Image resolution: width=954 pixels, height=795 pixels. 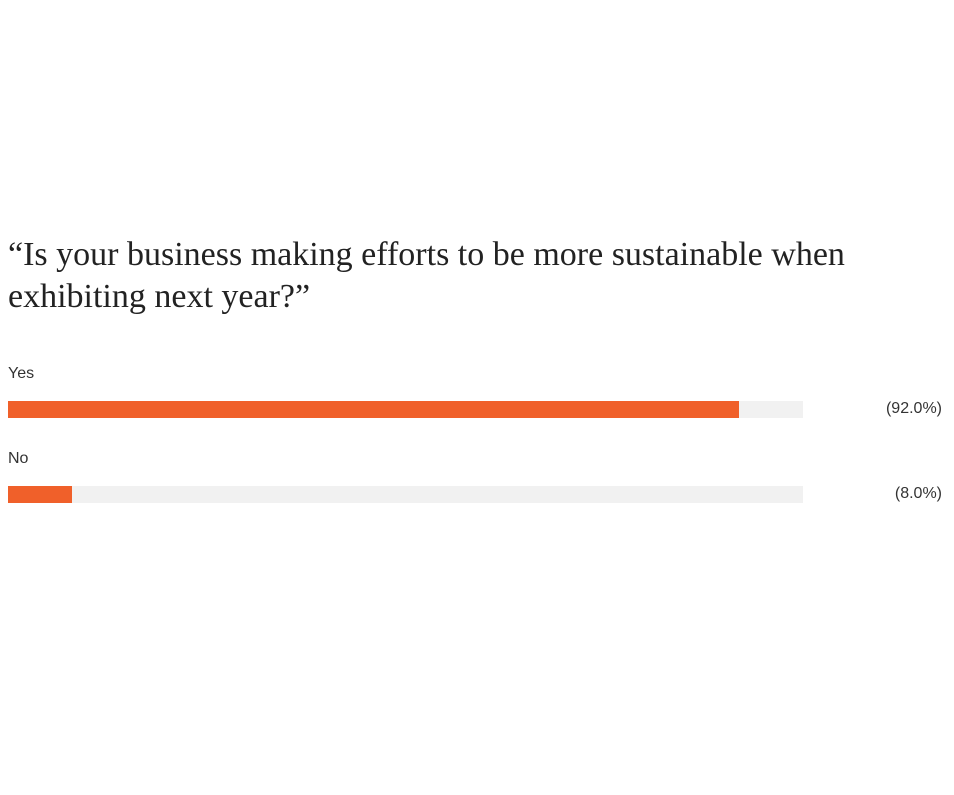 I want to click on value-label: (92.0%), so click(x=913, y=408).